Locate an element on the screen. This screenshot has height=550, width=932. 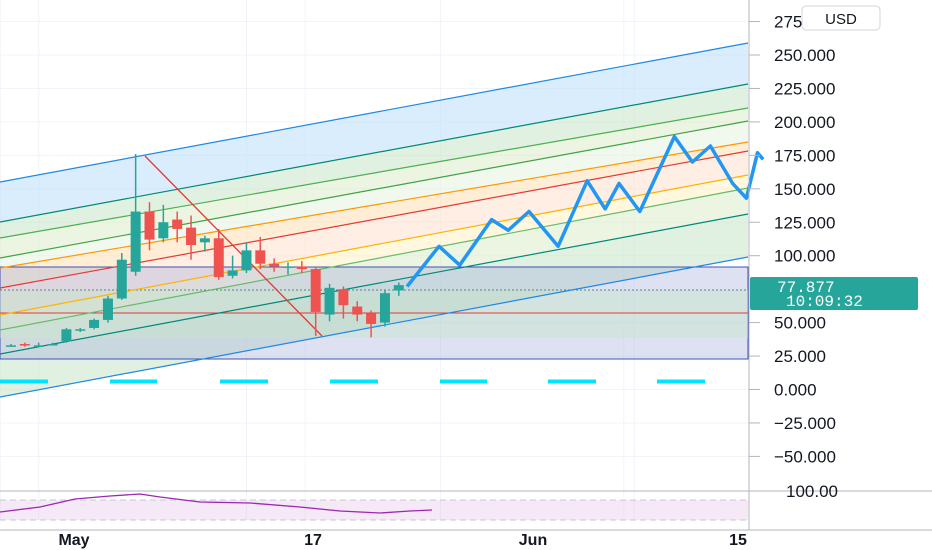
pitchfork-handle is located at coordinates (233, 246).